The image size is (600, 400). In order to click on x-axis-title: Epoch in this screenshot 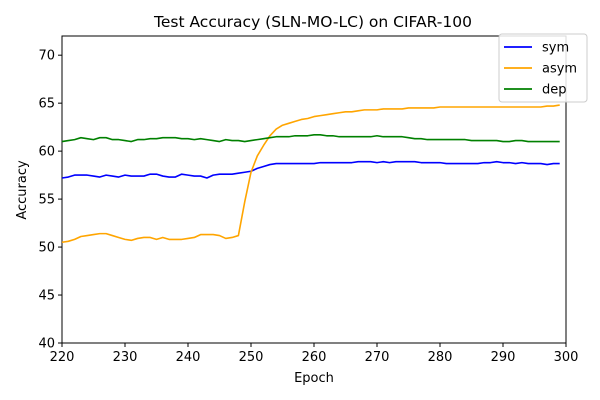, I will do `click(314, 378)`.